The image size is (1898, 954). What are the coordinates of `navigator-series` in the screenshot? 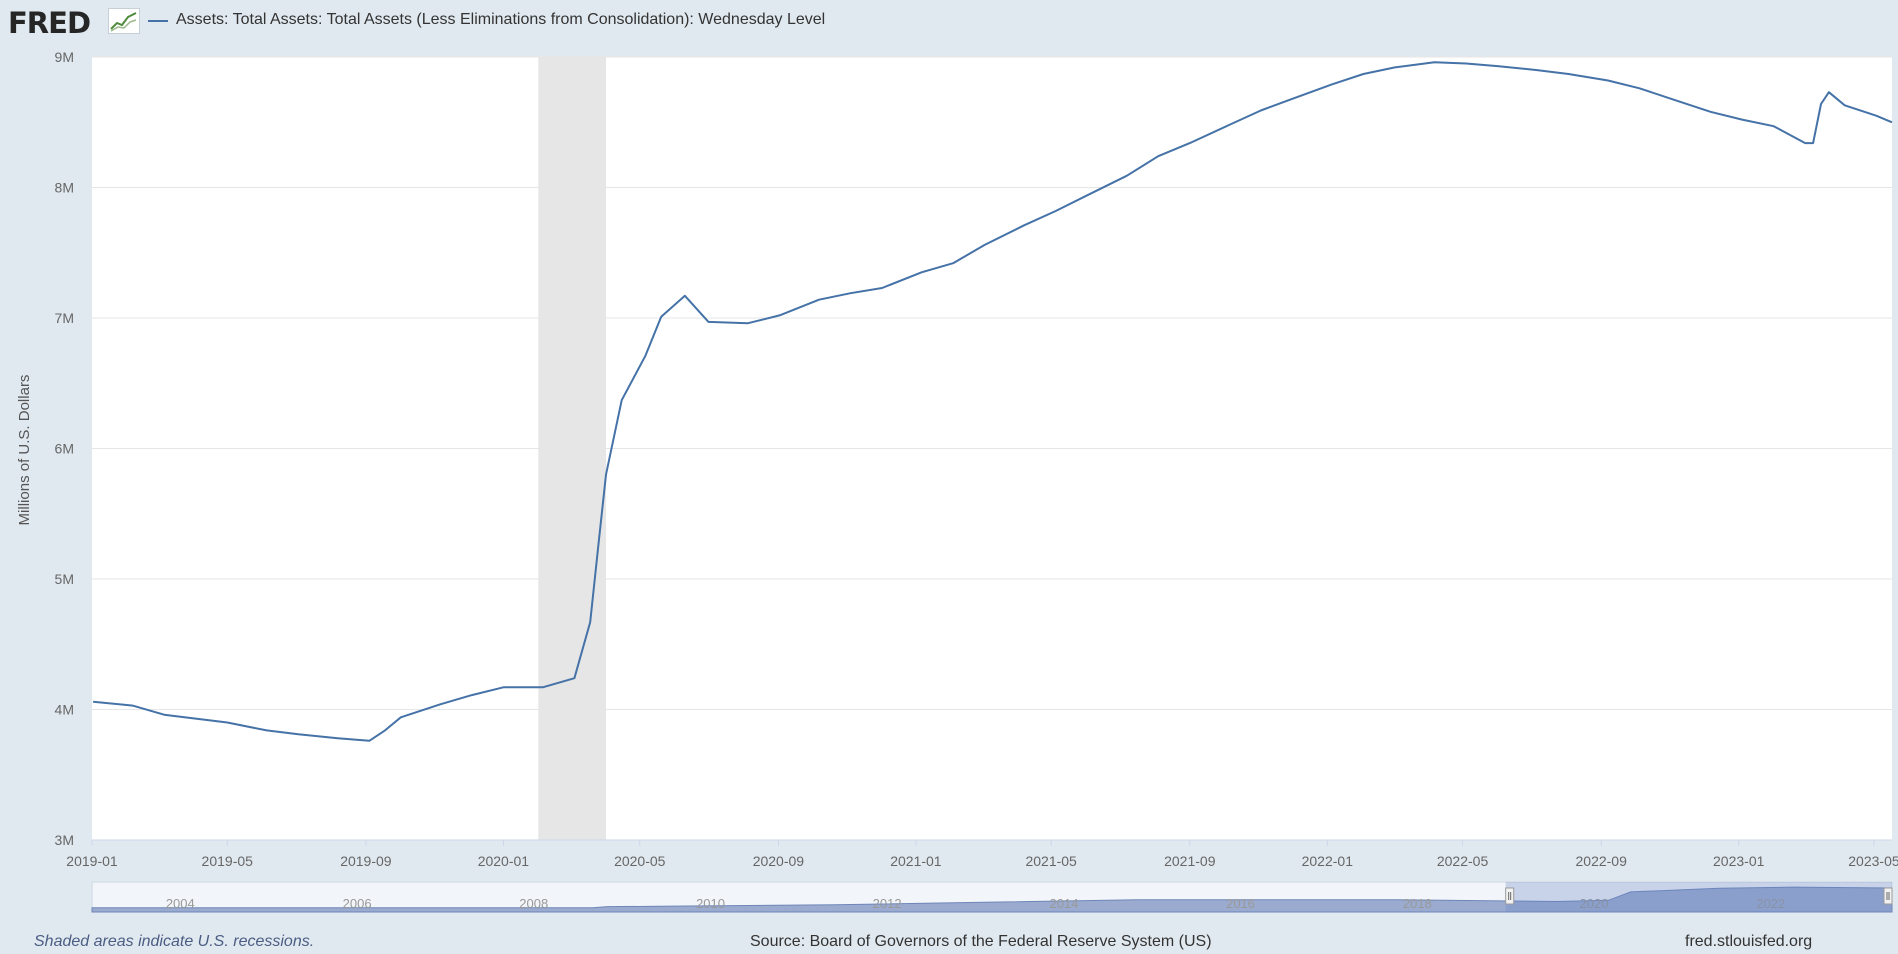 It's located at (992, 899).